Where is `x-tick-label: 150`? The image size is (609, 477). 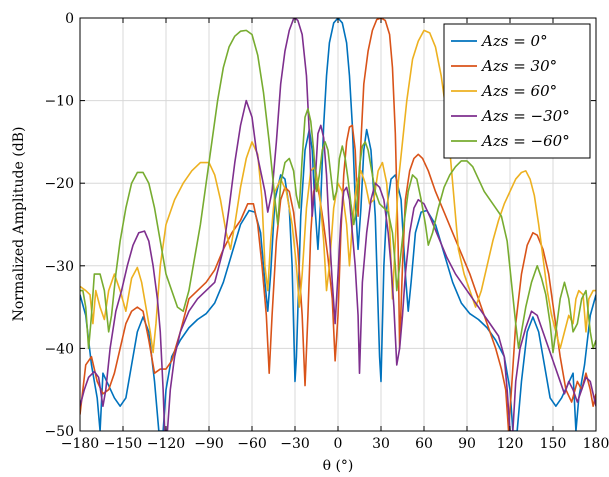 x-tick-label: 150 is located at coordinates (553, 444).